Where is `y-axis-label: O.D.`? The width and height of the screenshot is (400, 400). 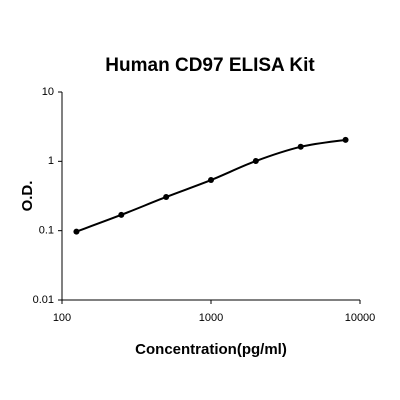 y-axis-label: O.D. is located at coordinates (27, 196).